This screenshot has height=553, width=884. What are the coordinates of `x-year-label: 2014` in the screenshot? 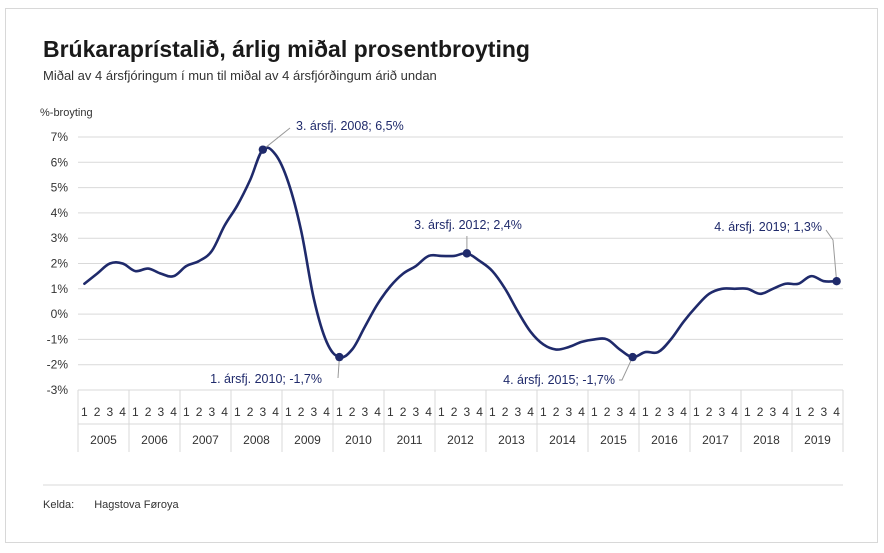 It's located at (562, 440).